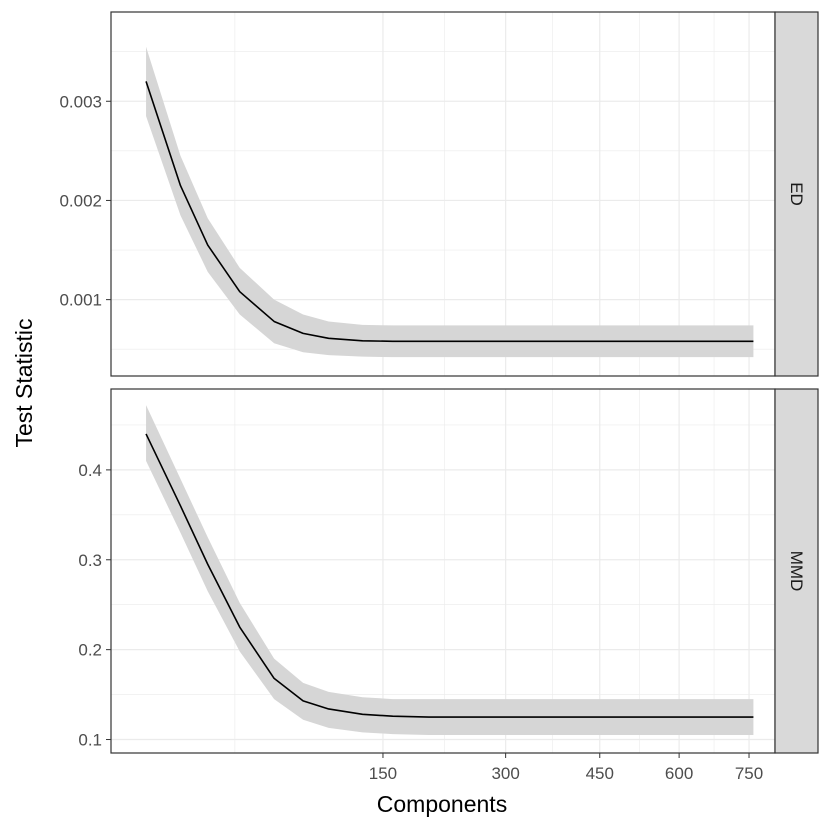 The image size is (830, 830). I want to click on y-axis-title: Test Statistic, so click(24, 382).